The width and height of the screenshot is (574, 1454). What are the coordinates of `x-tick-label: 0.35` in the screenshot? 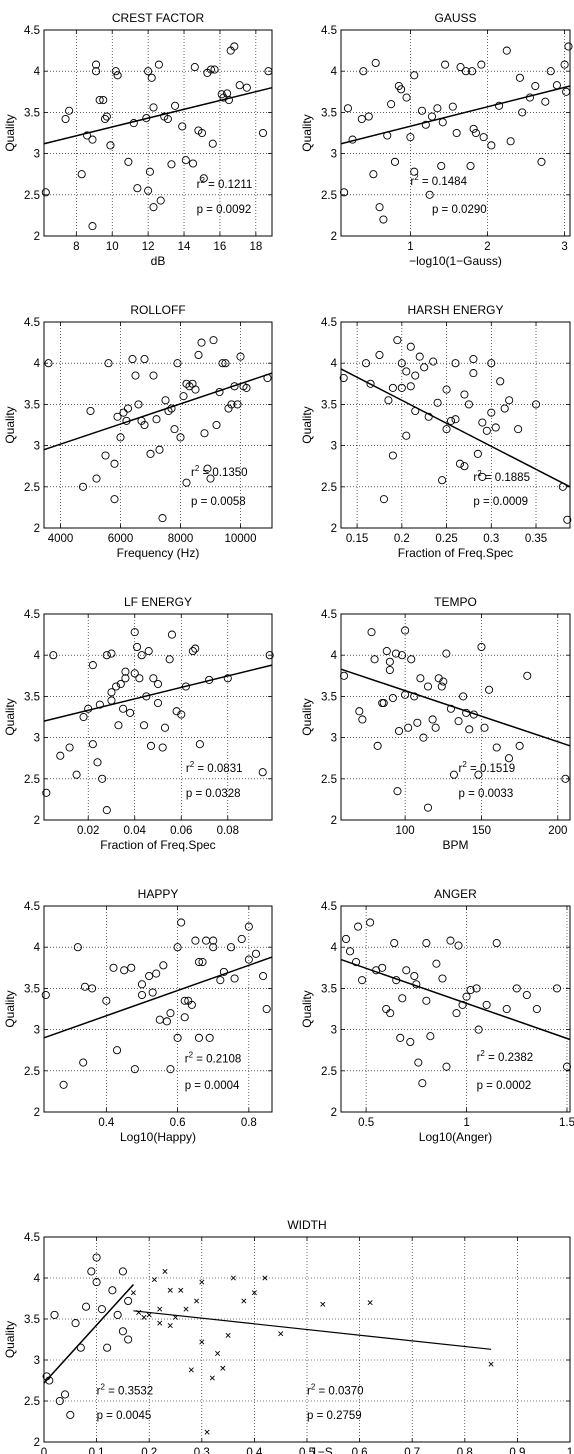 It's located at (536, 539).